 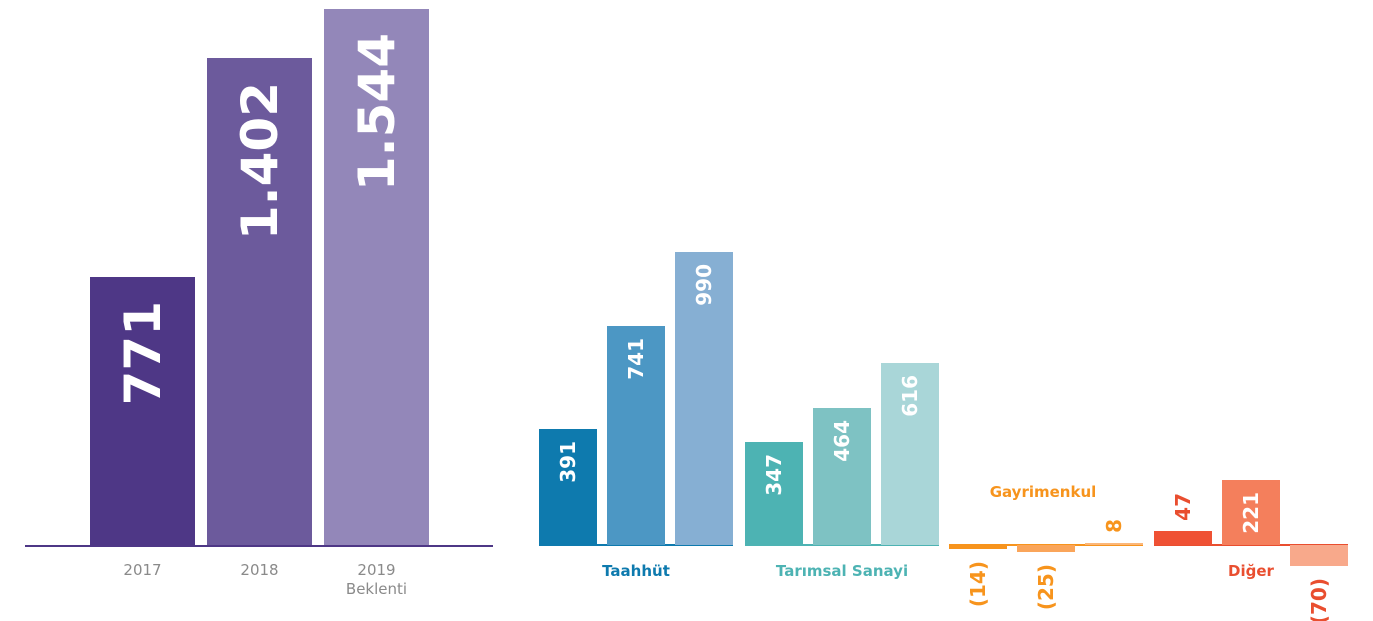 What do you see at coordinates (1319, 599) in the screenshot?
I see `value-label: (70)` at bounding box center [1319, 599].